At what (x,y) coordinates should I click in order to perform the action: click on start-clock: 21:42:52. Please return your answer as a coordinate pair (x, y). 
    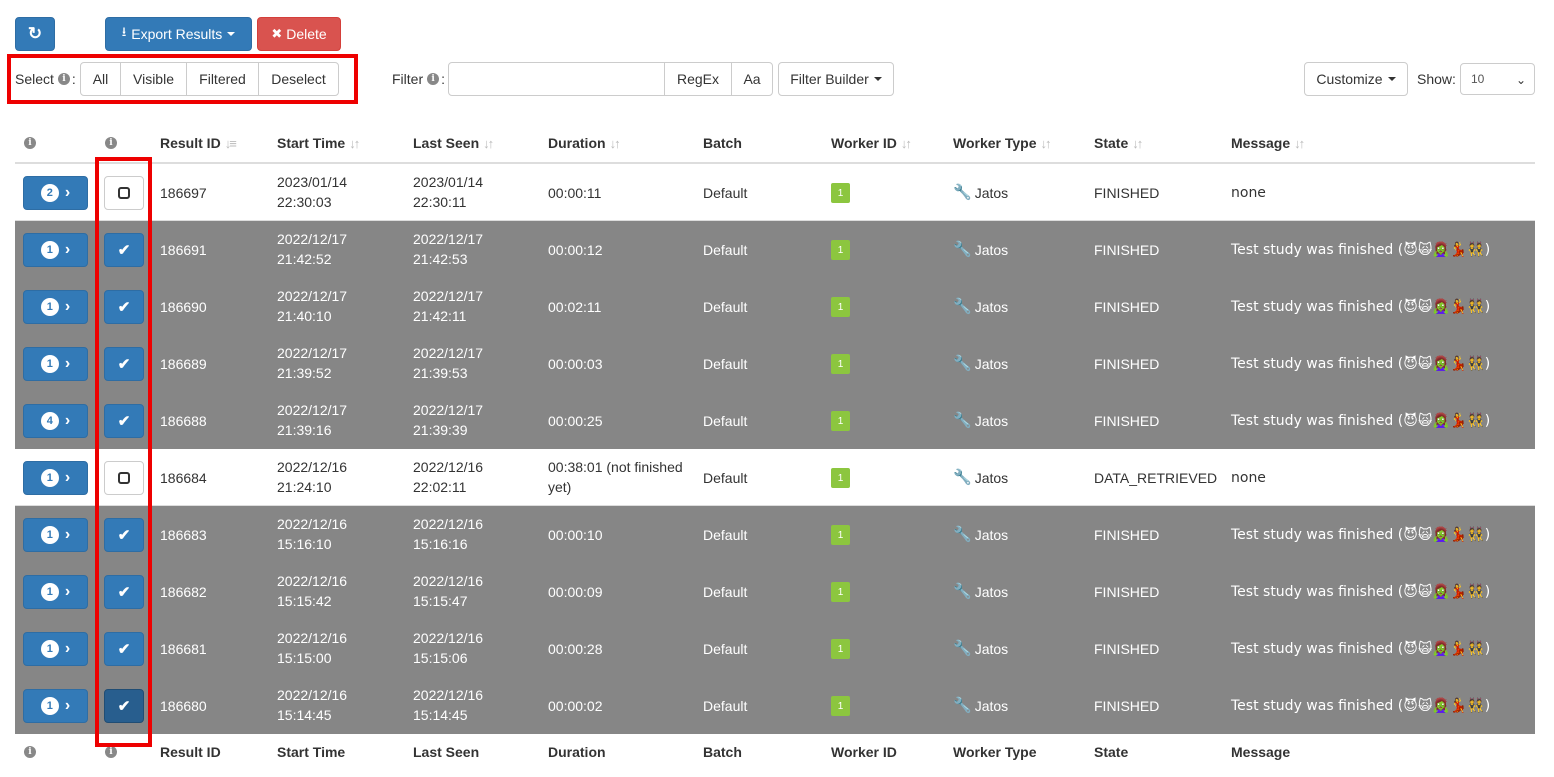
    Looking at the image, I should click on (304, 259).